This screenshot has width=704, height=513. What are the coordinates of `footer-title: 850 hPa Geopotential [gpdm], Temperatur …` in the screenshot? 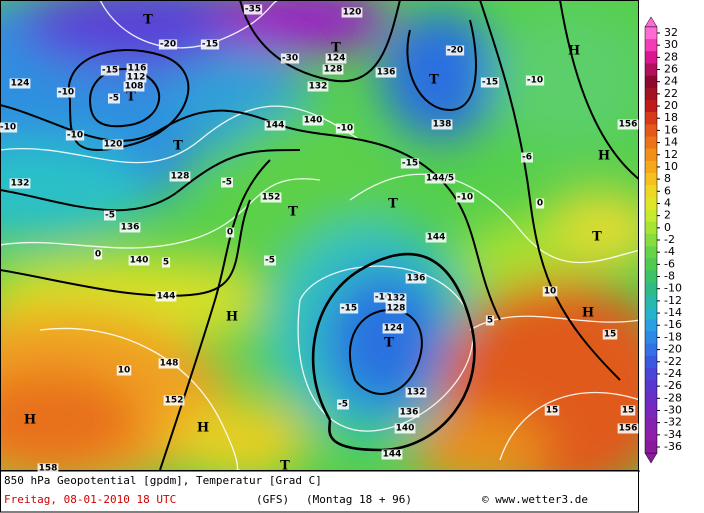 It's located at (163, 480).